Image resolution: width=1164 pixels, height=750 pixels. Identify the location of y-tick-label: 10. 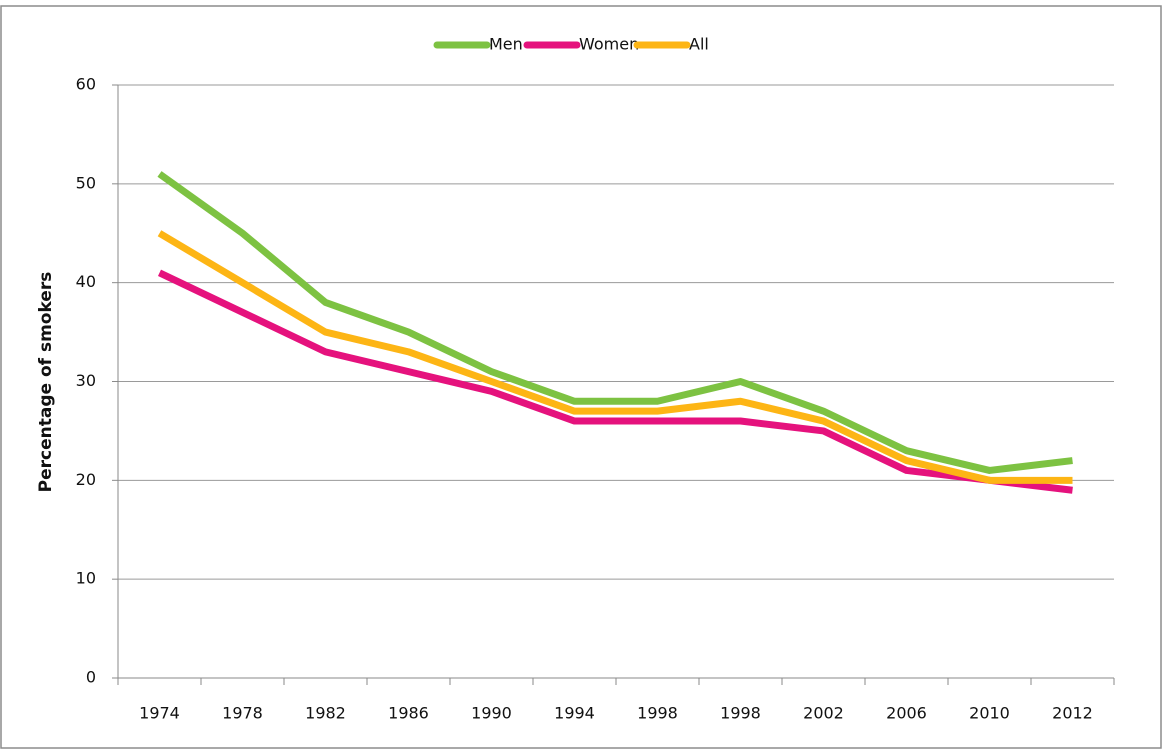
(86, 578).